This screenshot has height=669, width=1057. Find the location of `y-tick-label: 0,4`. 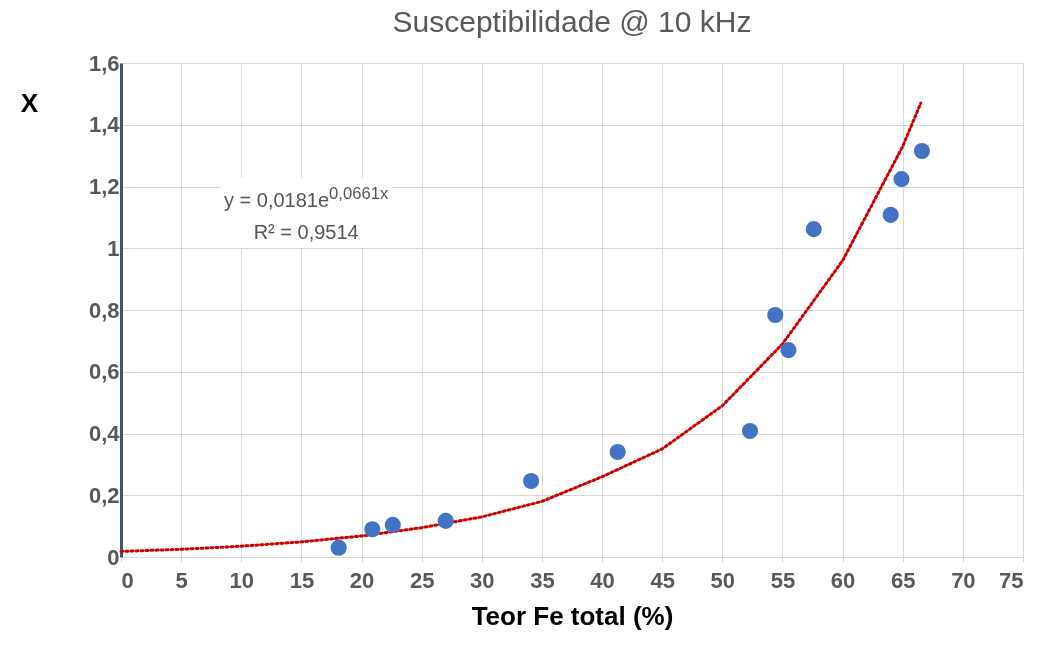

y-tick-label: 0,4 is located at coordinates (104, 433).